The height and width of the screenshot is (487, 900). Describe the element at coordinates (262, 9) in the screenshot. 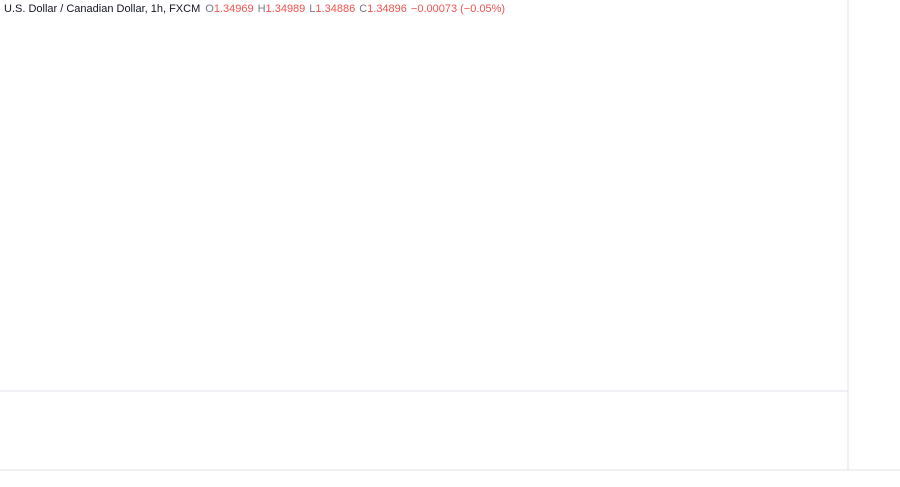

I see `ohlc-key: H` at that location.